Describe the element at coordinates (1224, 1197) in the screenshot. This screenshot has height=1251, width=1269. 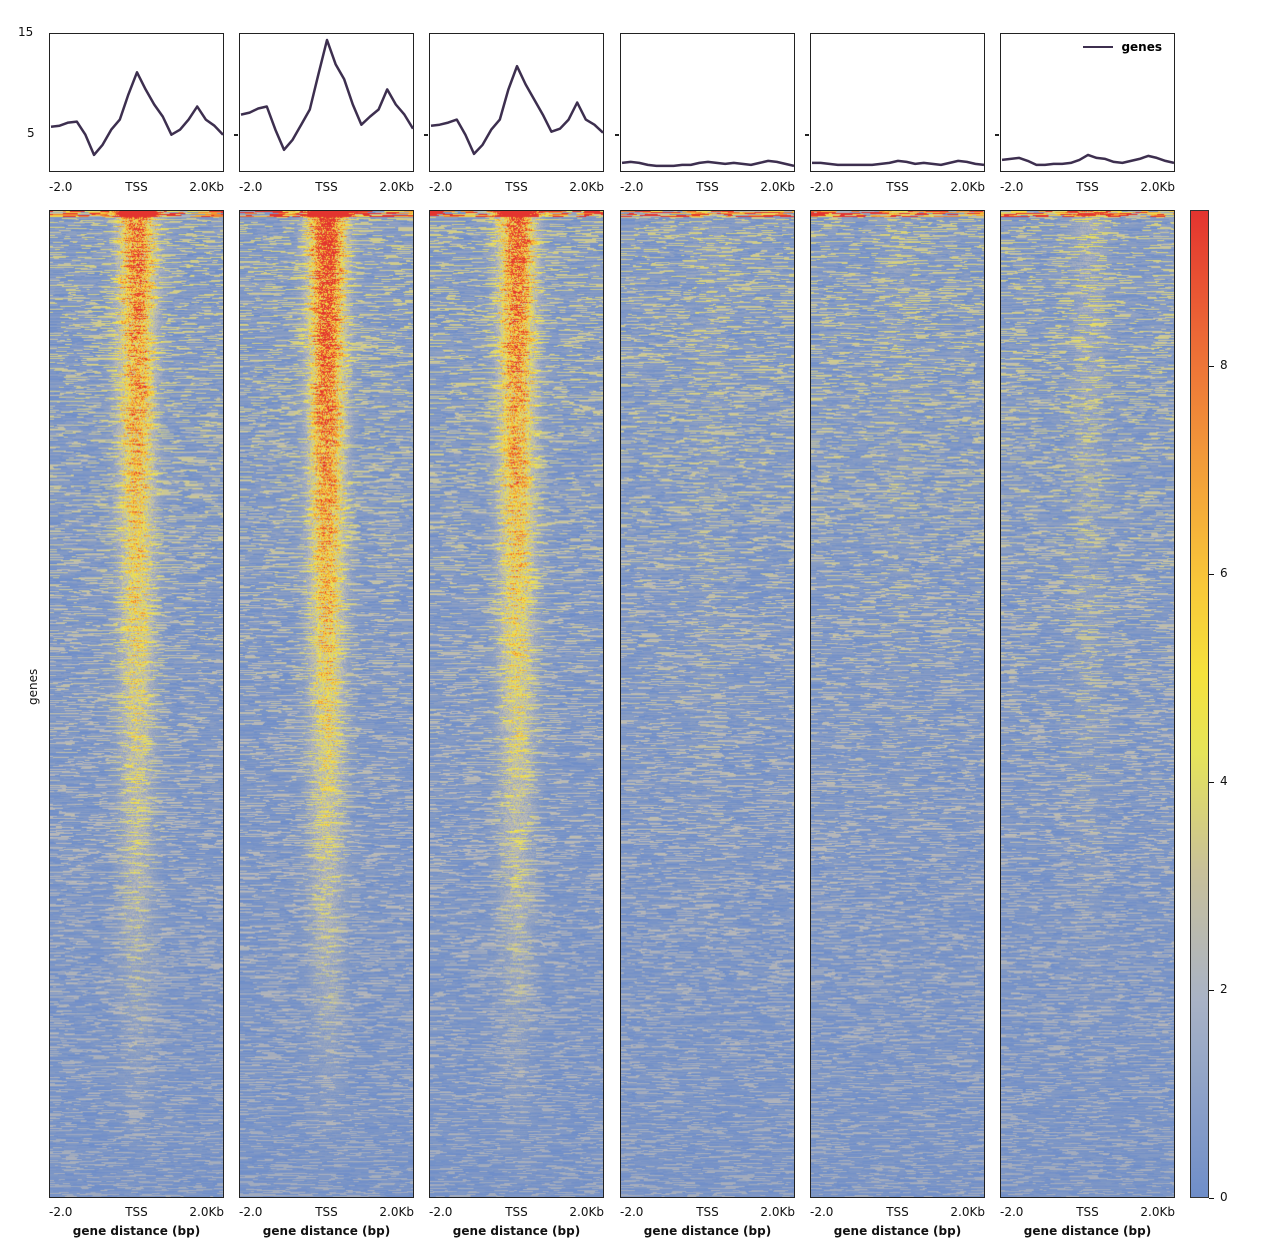
I see `colorbar-tick-label: 0` at that location.